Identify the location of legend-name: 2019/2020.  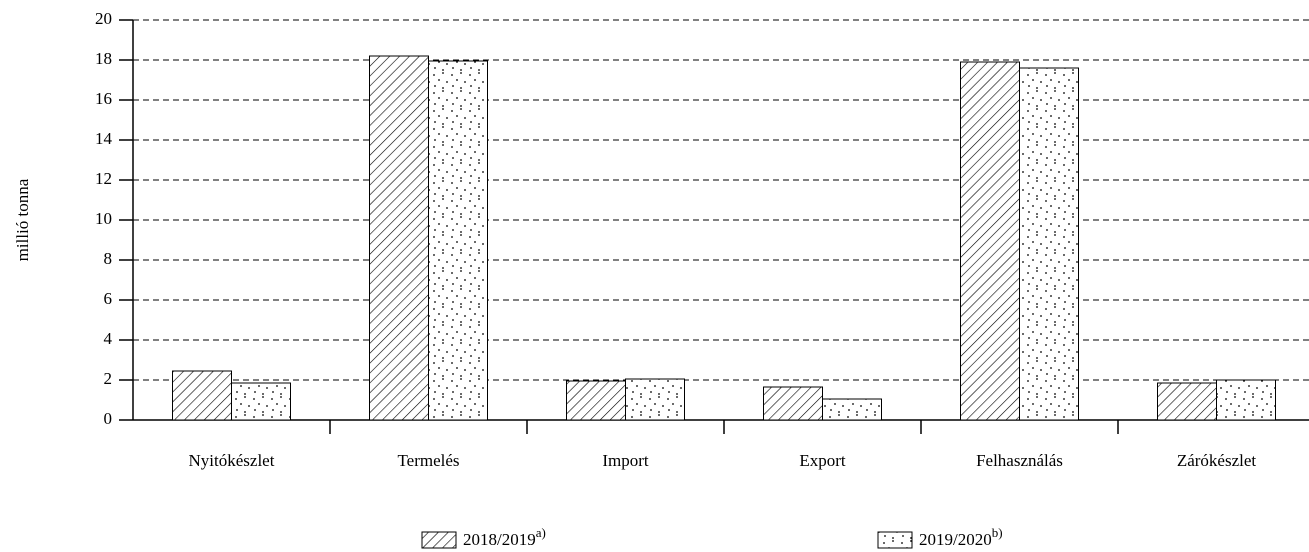
(955, 539).